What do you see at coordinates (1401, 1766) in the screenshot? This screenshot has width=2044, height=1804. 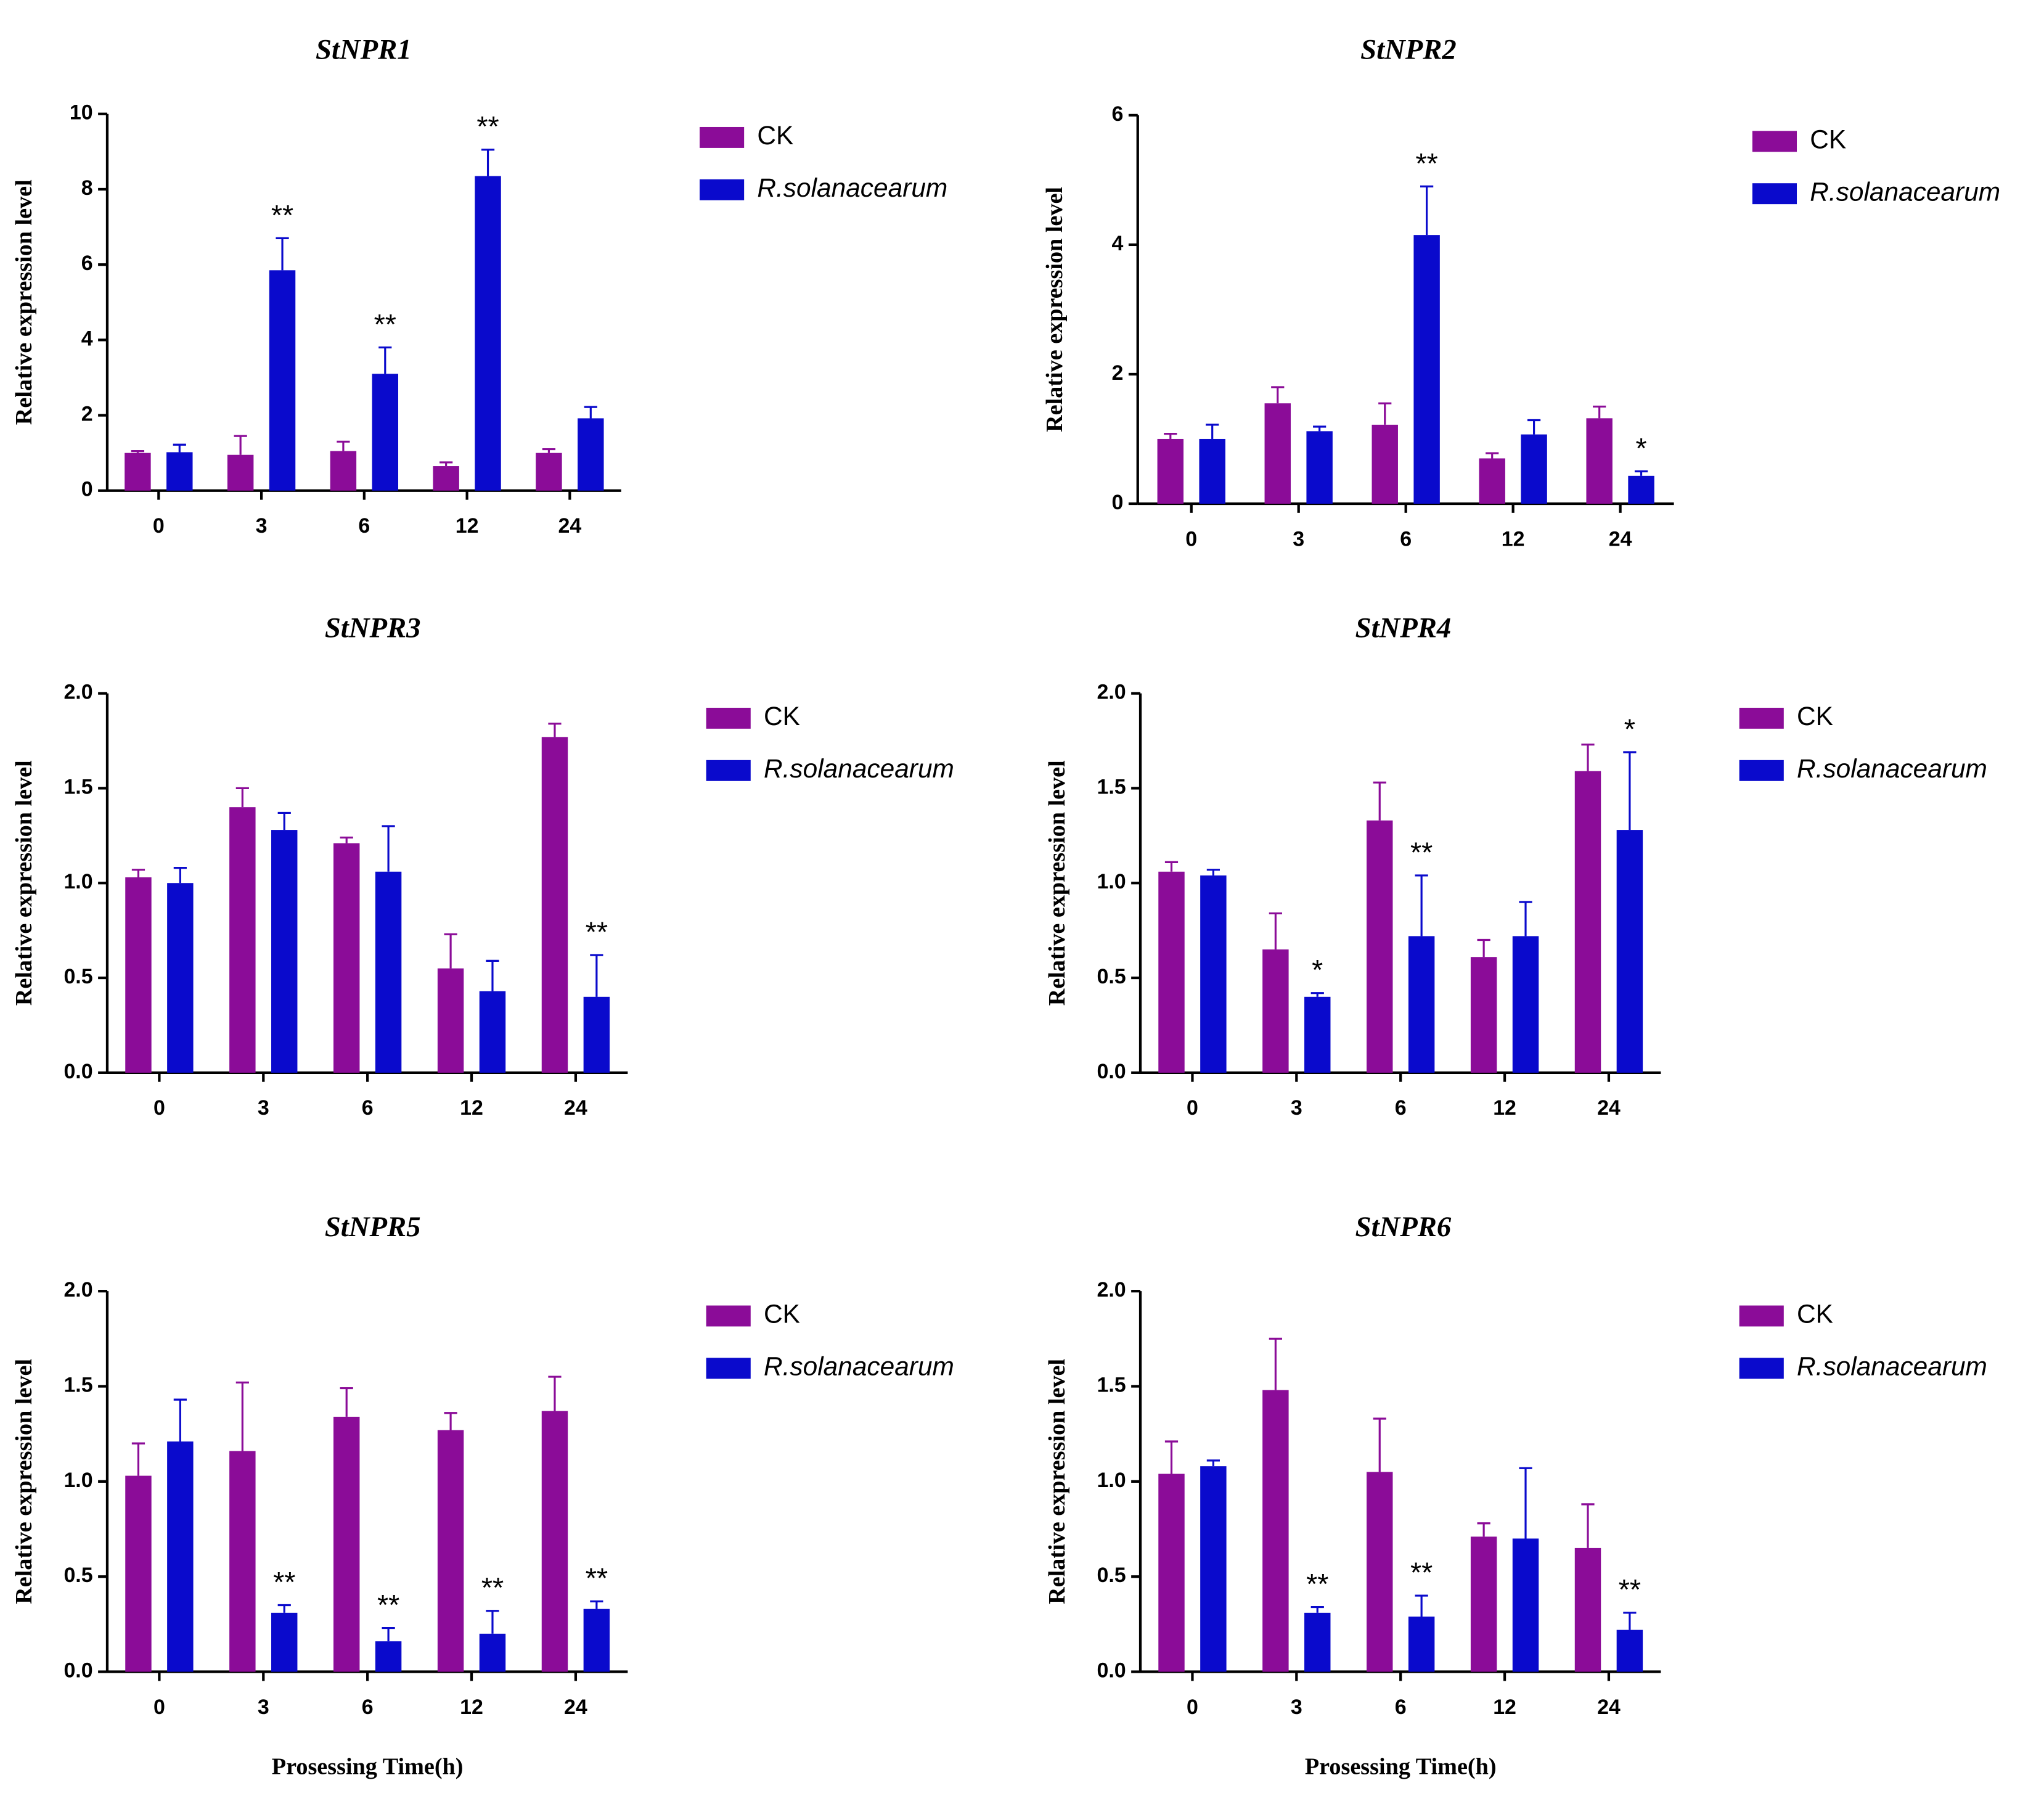 I see `x-axis-label: Prosessing Time(h)` at bounding box center [1401, 1766].